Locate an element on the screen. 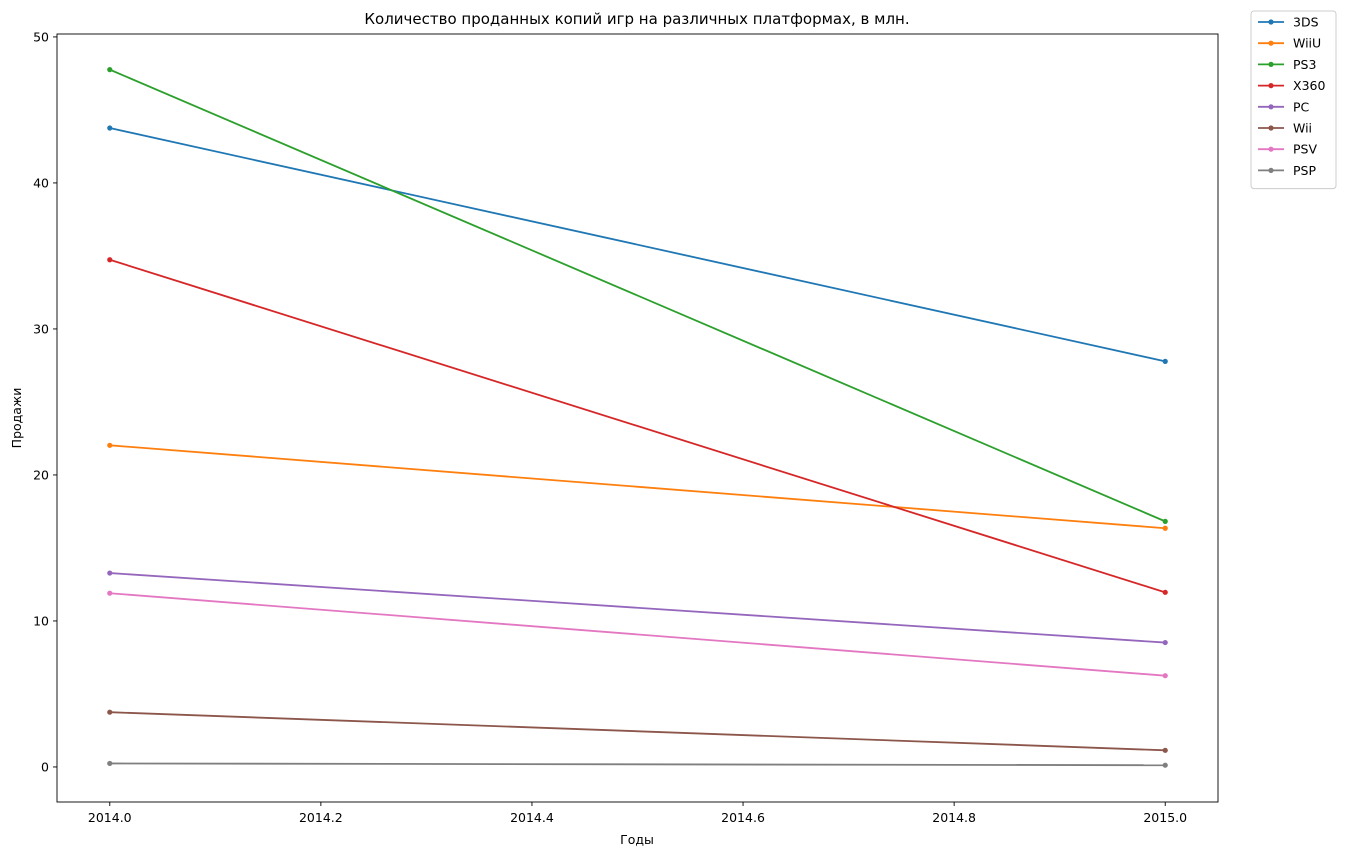 This screenshot has width=1345, height=855. legend-label: X360 is located at coordinates (1309, 85).